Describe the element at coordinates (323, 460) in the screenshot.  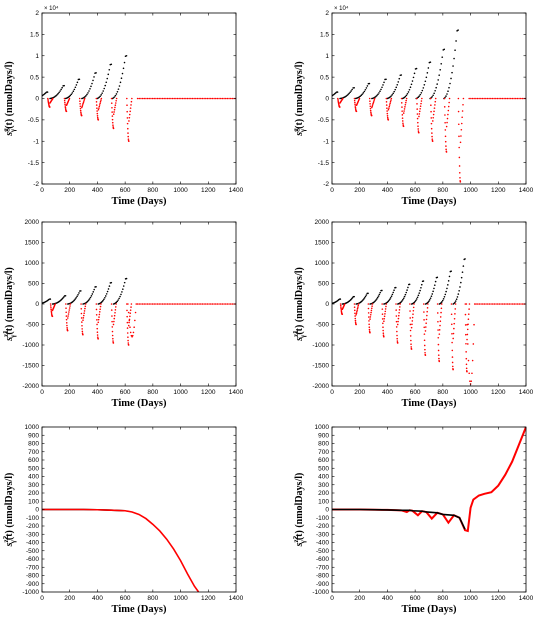
I see `y-tick-label: 600` at that location.